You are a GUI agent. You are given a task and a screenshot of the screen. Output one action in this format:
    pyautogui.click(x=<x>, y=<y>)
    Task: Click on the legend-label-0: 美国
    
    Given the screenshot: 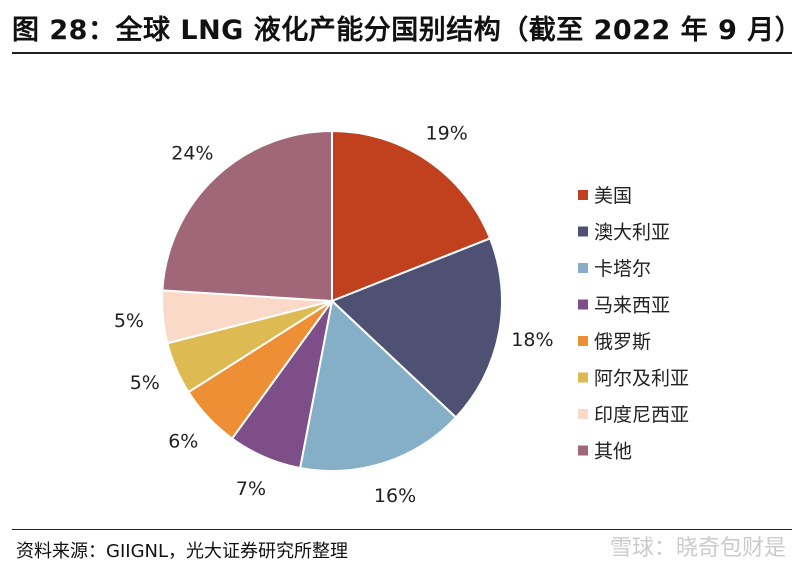 What is the action you would take?
    pyautogui.click(x=613, y=196)
    